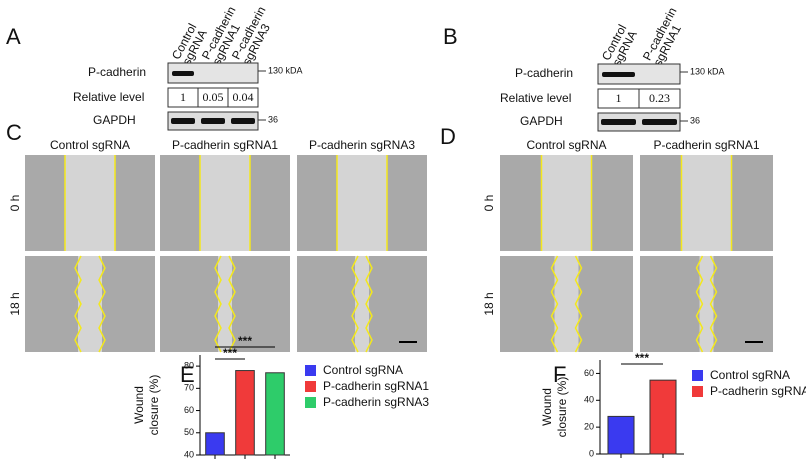  Describe the element at coordinates (14, 132) in the screenshot. I see `panel-label: C` at that location.